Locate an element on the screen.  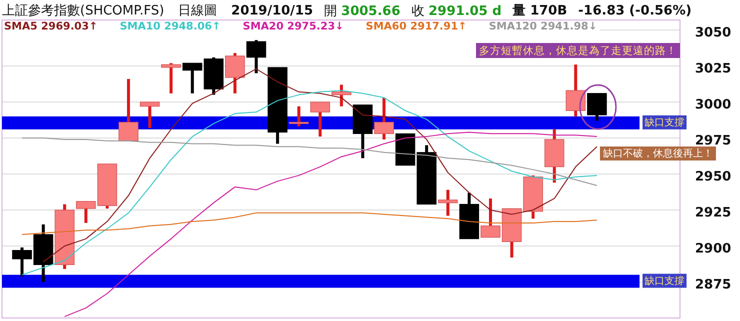
y-tick-label: 2925 is located at coordinates (713, 213).